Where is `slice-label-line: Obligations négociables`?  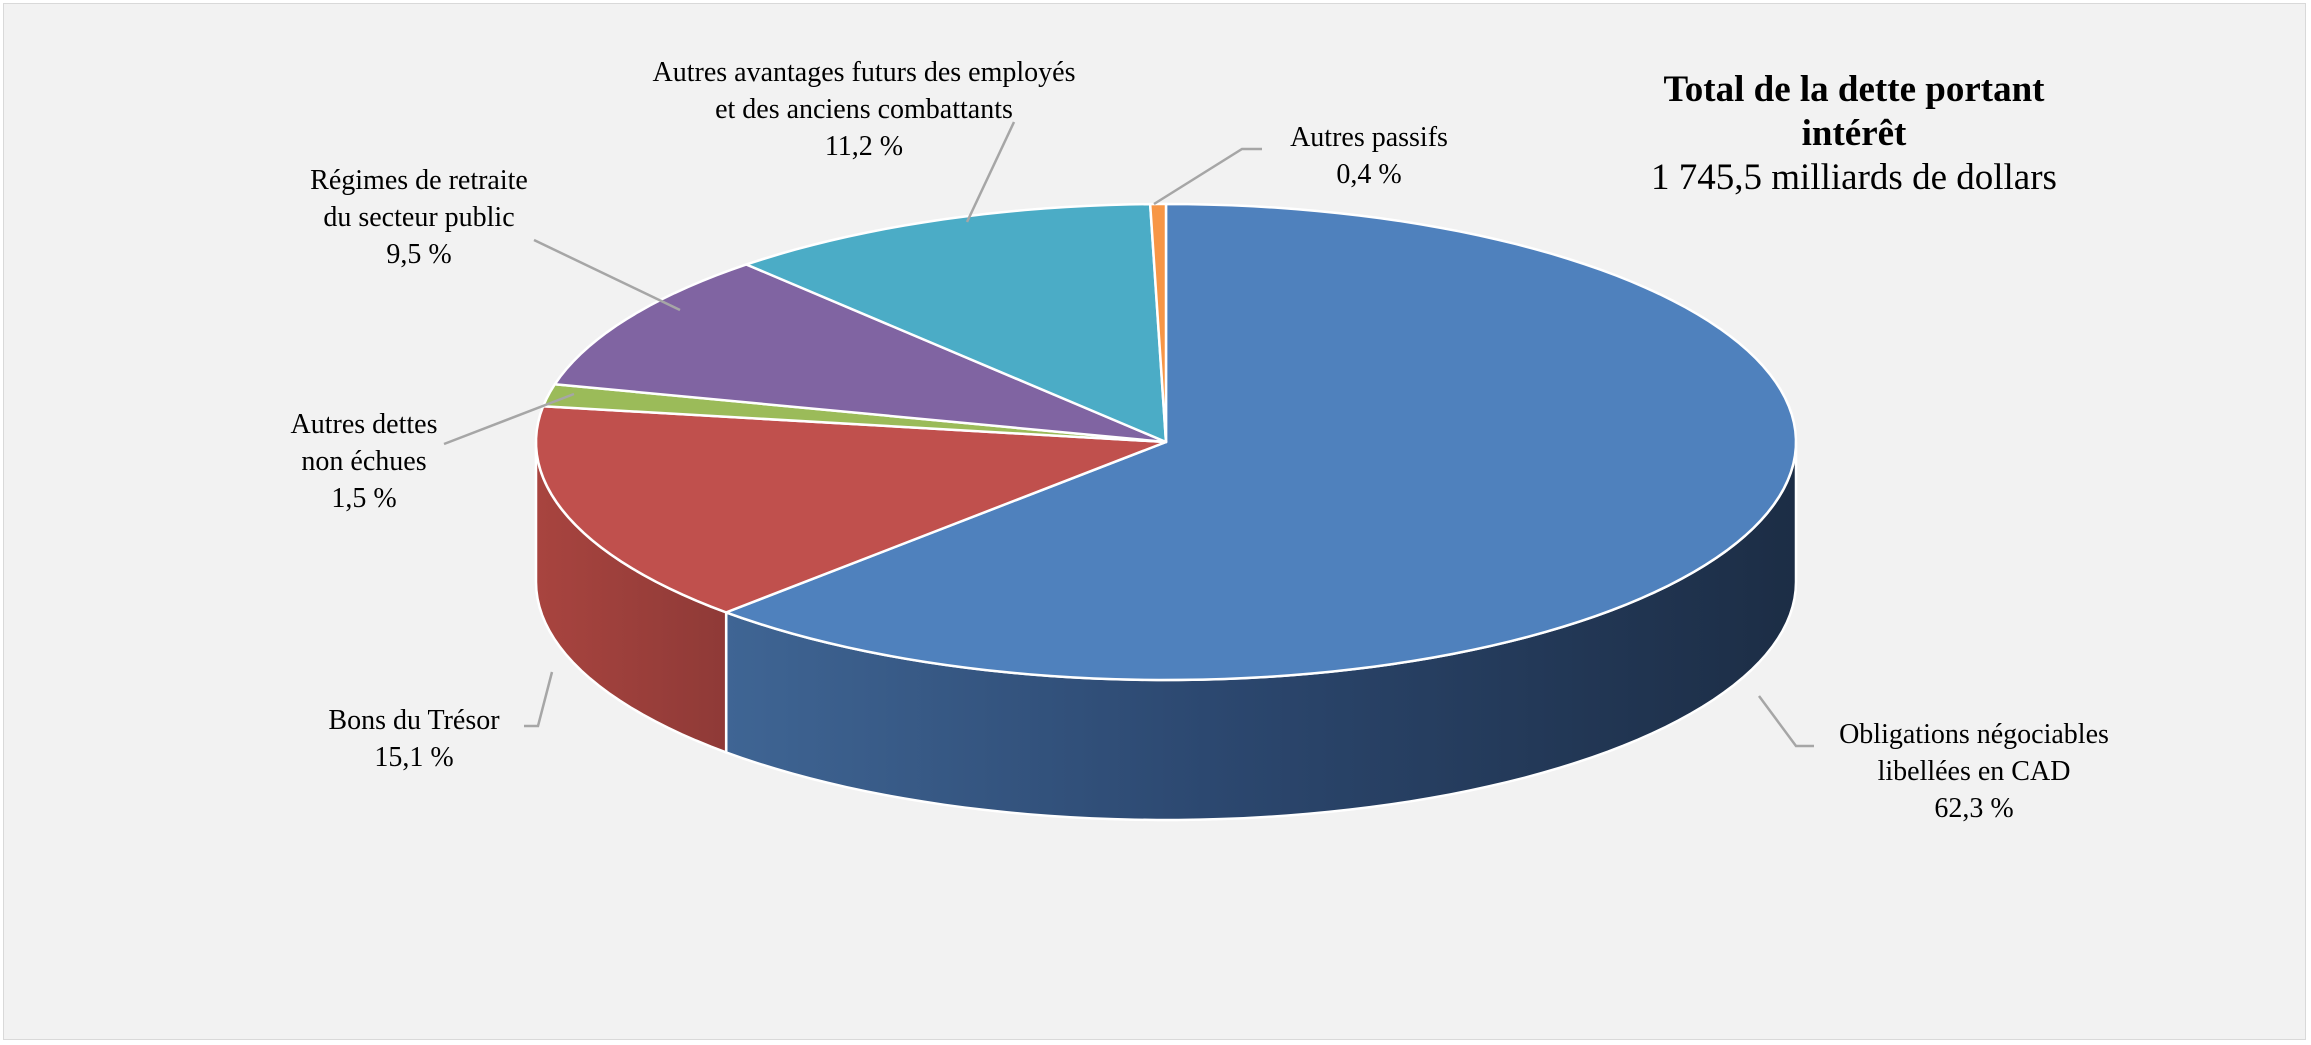 slice-label-line: Obligations négociables is located at coordinates (1974, 734).